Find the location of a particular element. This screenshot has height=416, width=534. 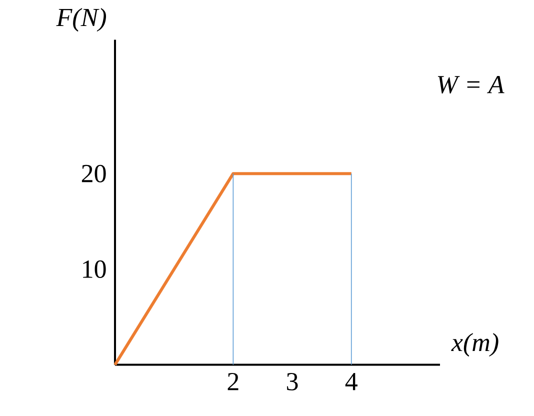

x-tick-label: 2 is located at coordinates (233, 381).